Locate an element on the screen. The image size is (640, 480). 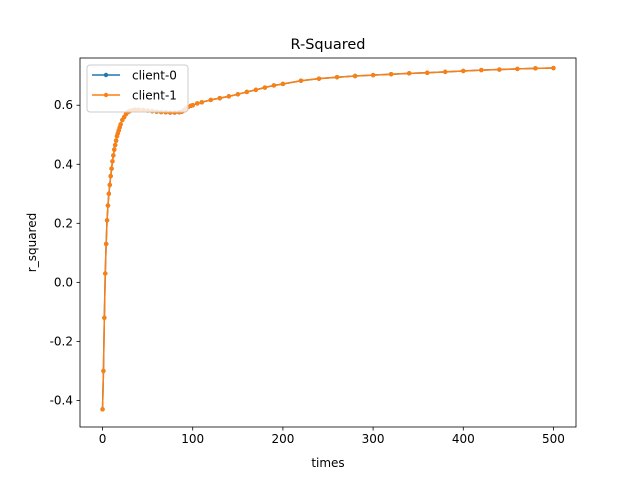
x-axis-label: times is located at coordinates (327, 463).